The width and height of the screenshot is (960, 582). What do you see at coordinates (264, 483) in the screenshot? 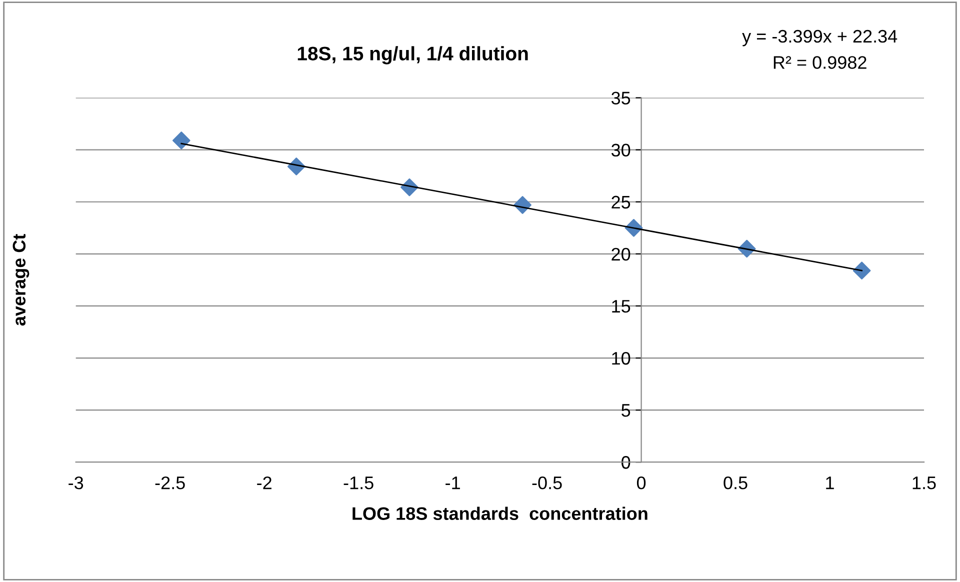
I see `x-tick-label: -2` at bounding box center [264, 483].